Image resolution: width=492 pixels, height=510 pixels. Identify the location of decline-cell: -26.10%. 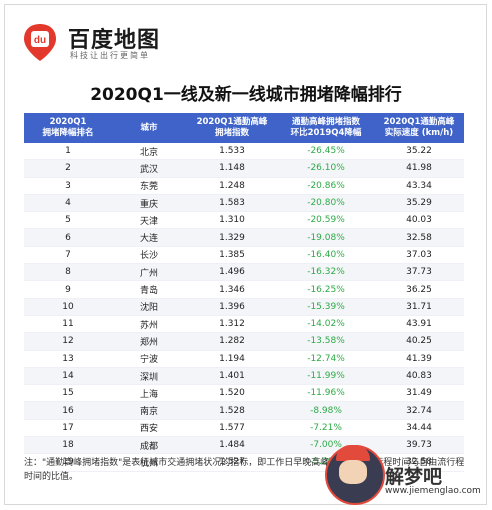
(326, 168).